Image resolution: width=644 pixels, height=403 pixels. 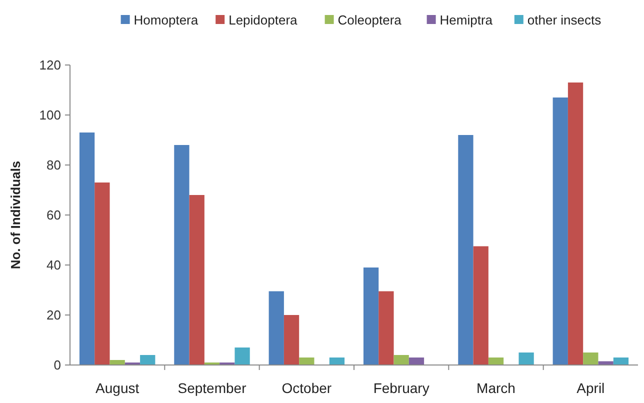 I want to click on x-tick-label: February, so click(x=401, y=388).